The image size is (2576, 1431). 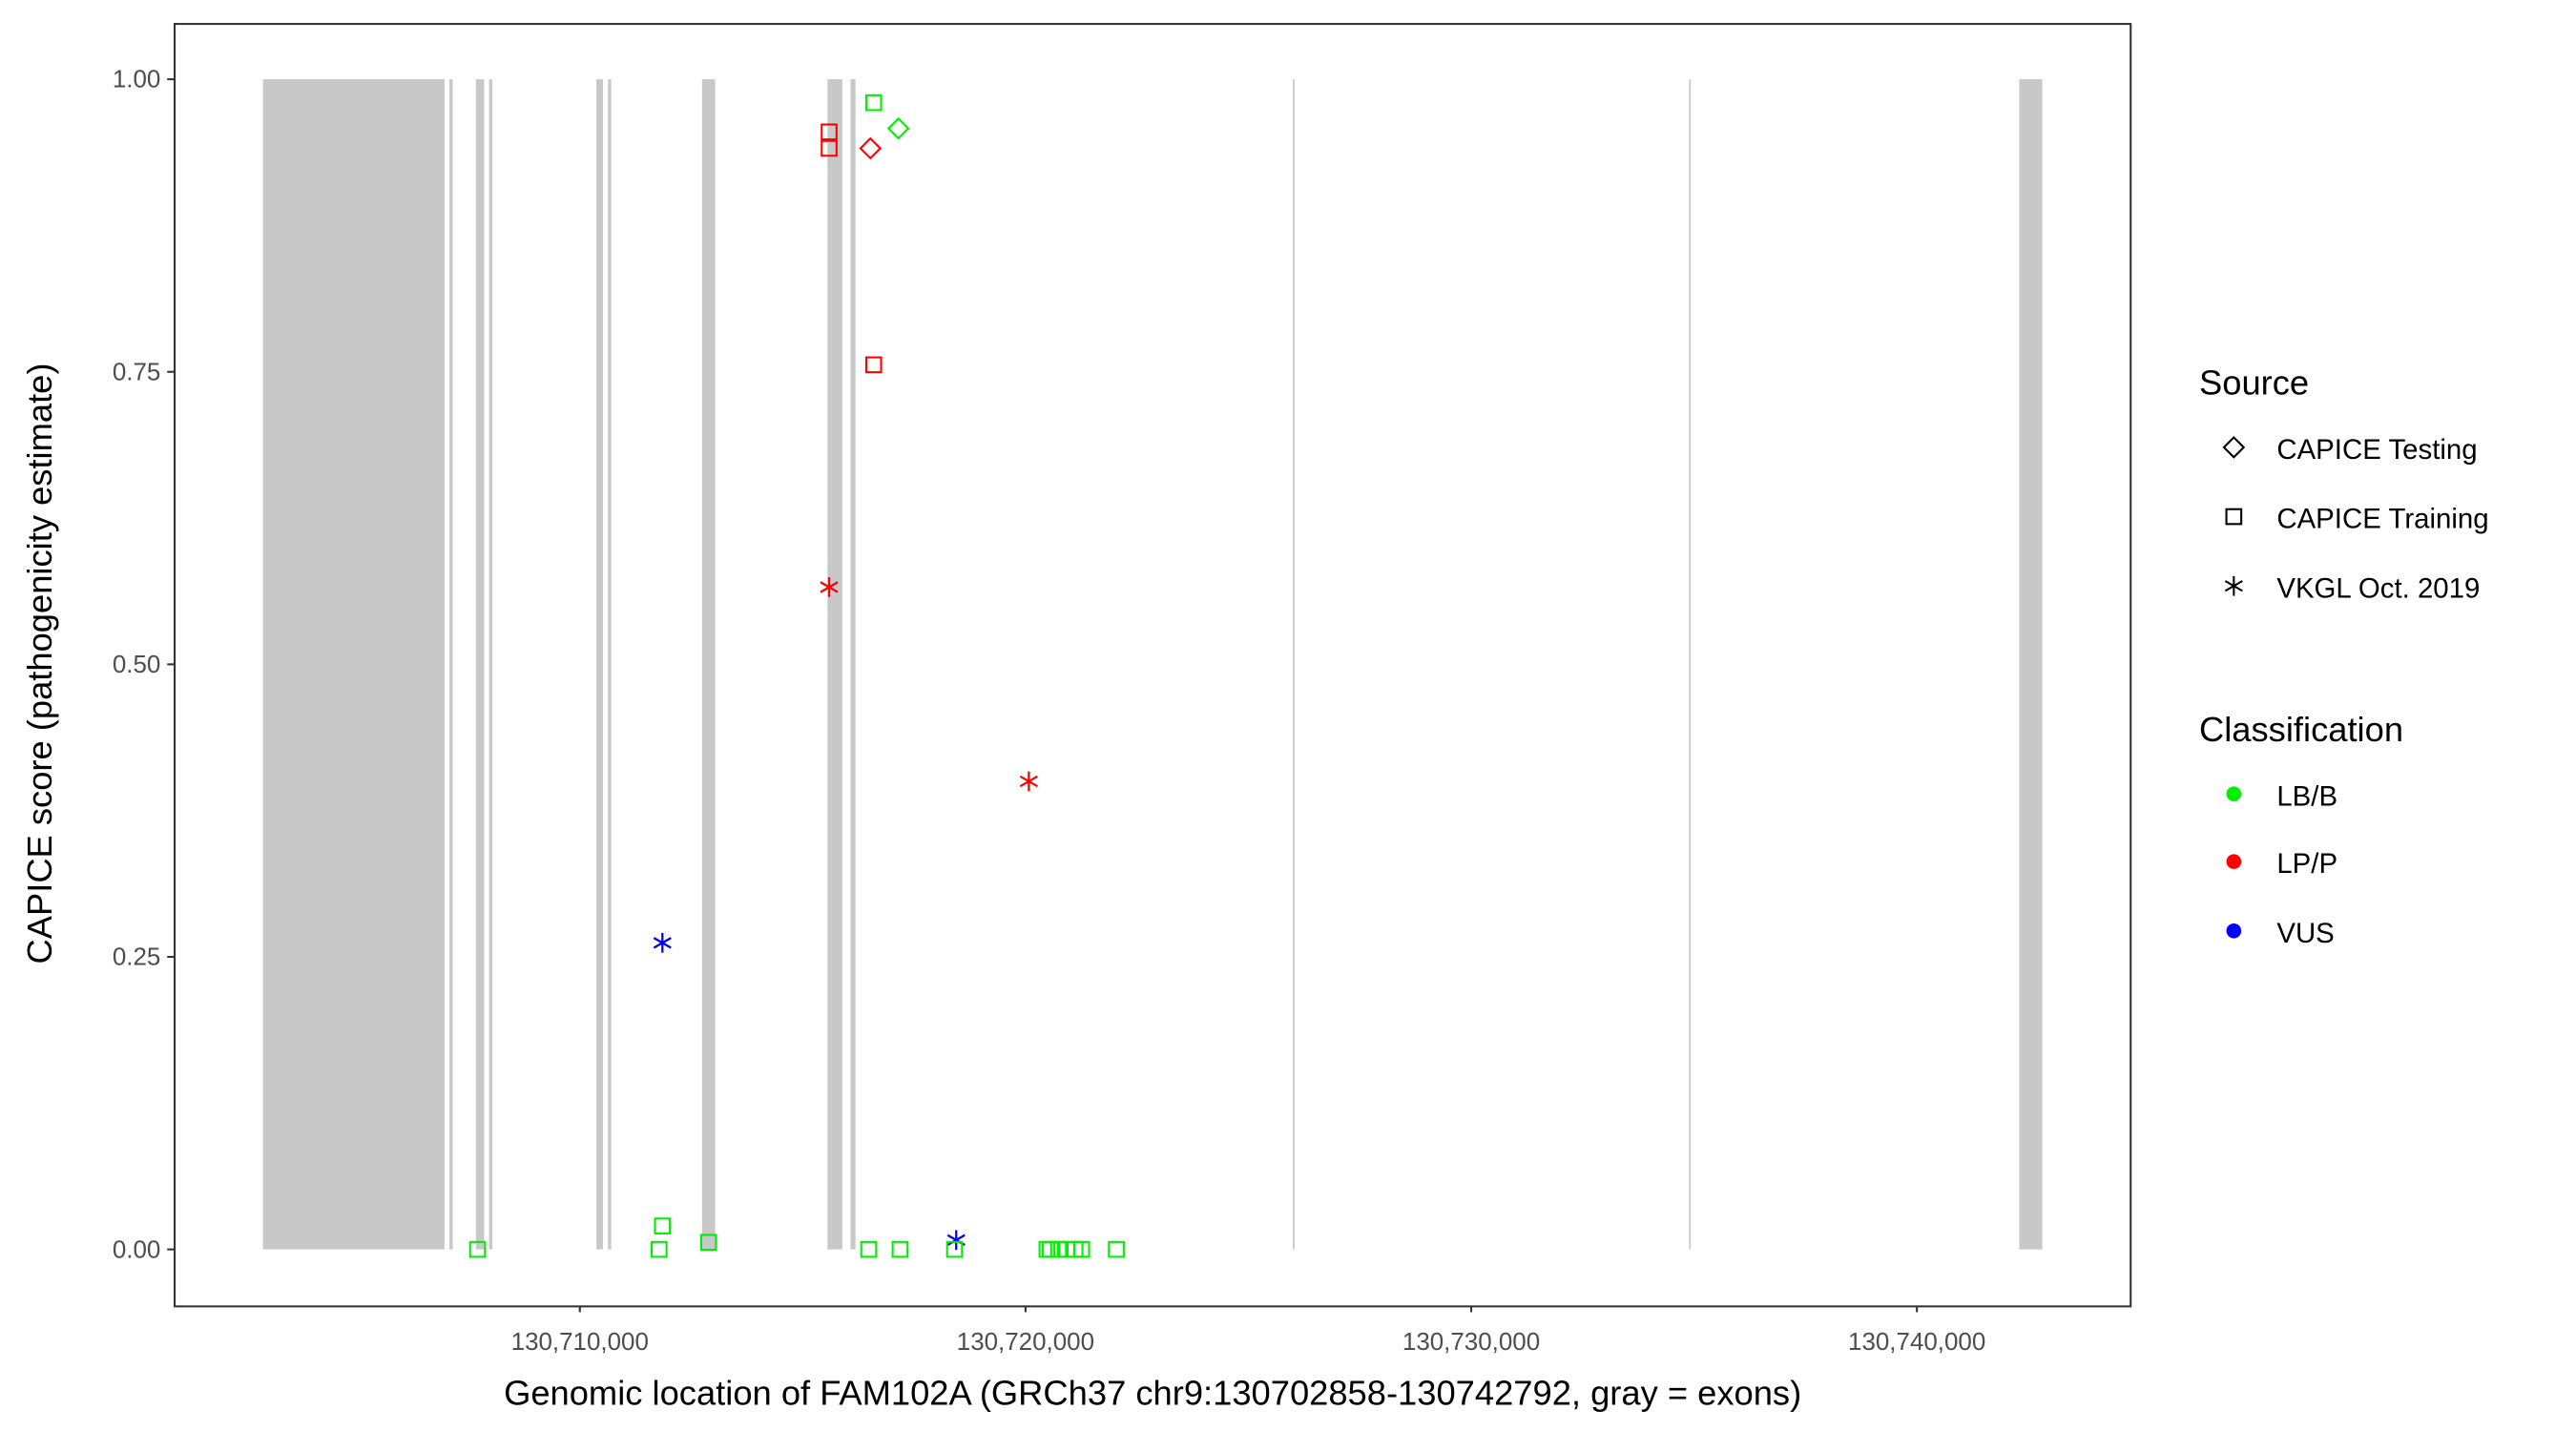 What do you see at coordinates (136, 957) in the screenshot?
I see `y-tick-label: 0.25` at bounding box center [136, 957].